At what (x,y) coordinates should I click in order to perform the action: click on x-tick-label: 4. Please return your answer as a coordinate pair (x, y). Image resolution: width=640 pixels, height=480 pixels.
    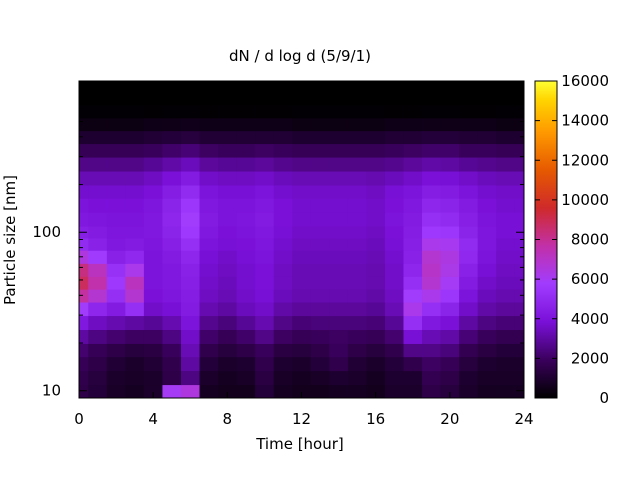
    Looking at the image, I should click on (153, 419).